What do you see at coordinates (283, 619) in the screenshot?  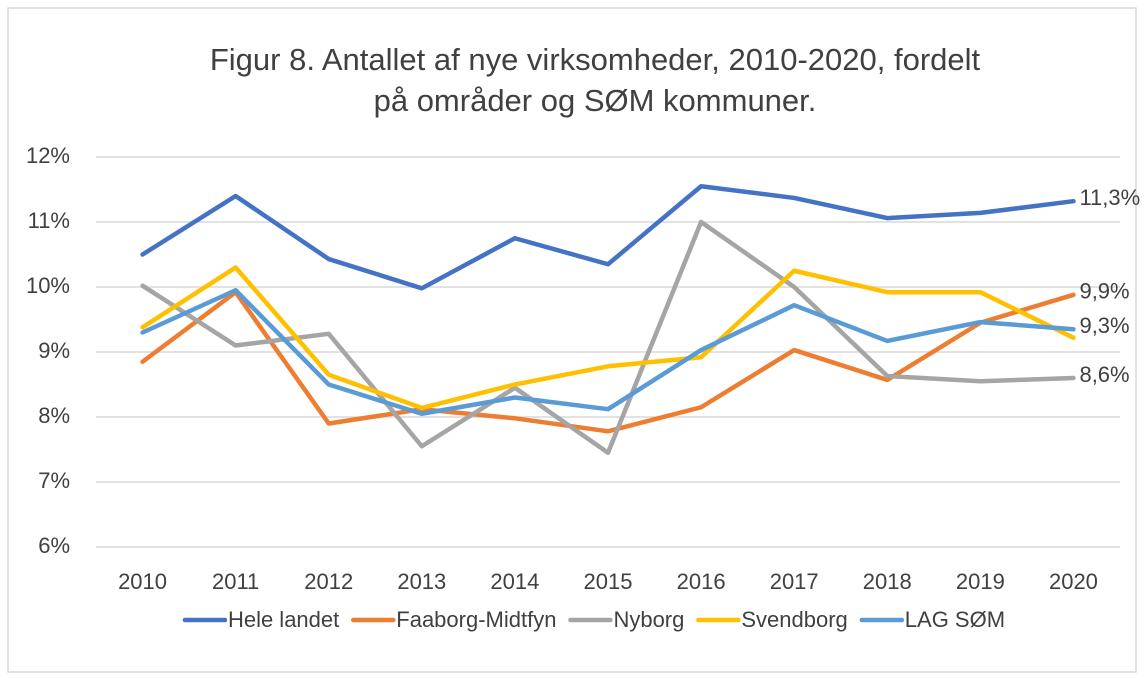 I see `legend-label: Hele landet` at bounding box center [283, 619].